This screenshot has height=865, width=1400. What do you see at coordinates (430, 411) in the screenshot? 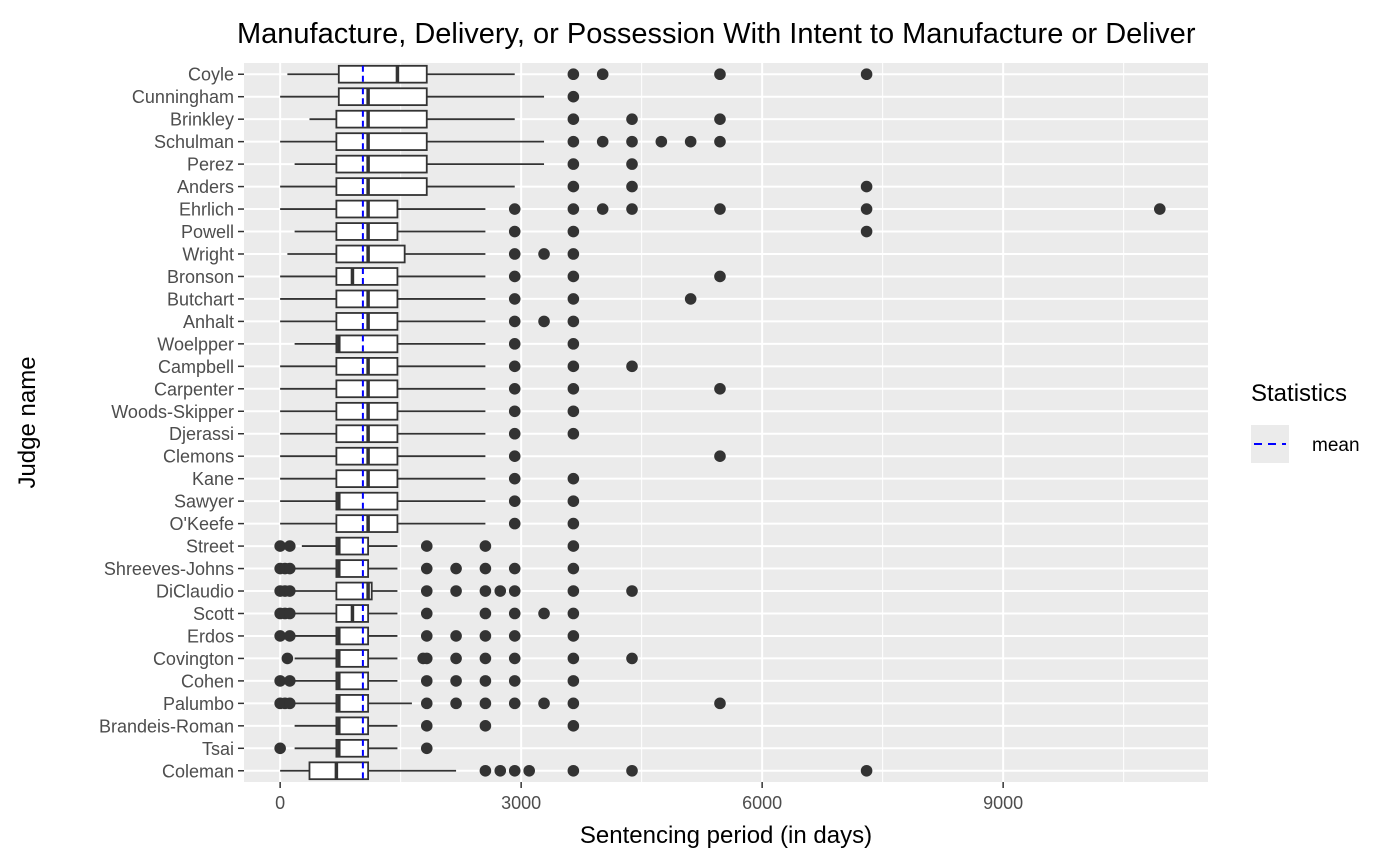
I see `box-Woods-Skipper` at bounding box center [430, 411].